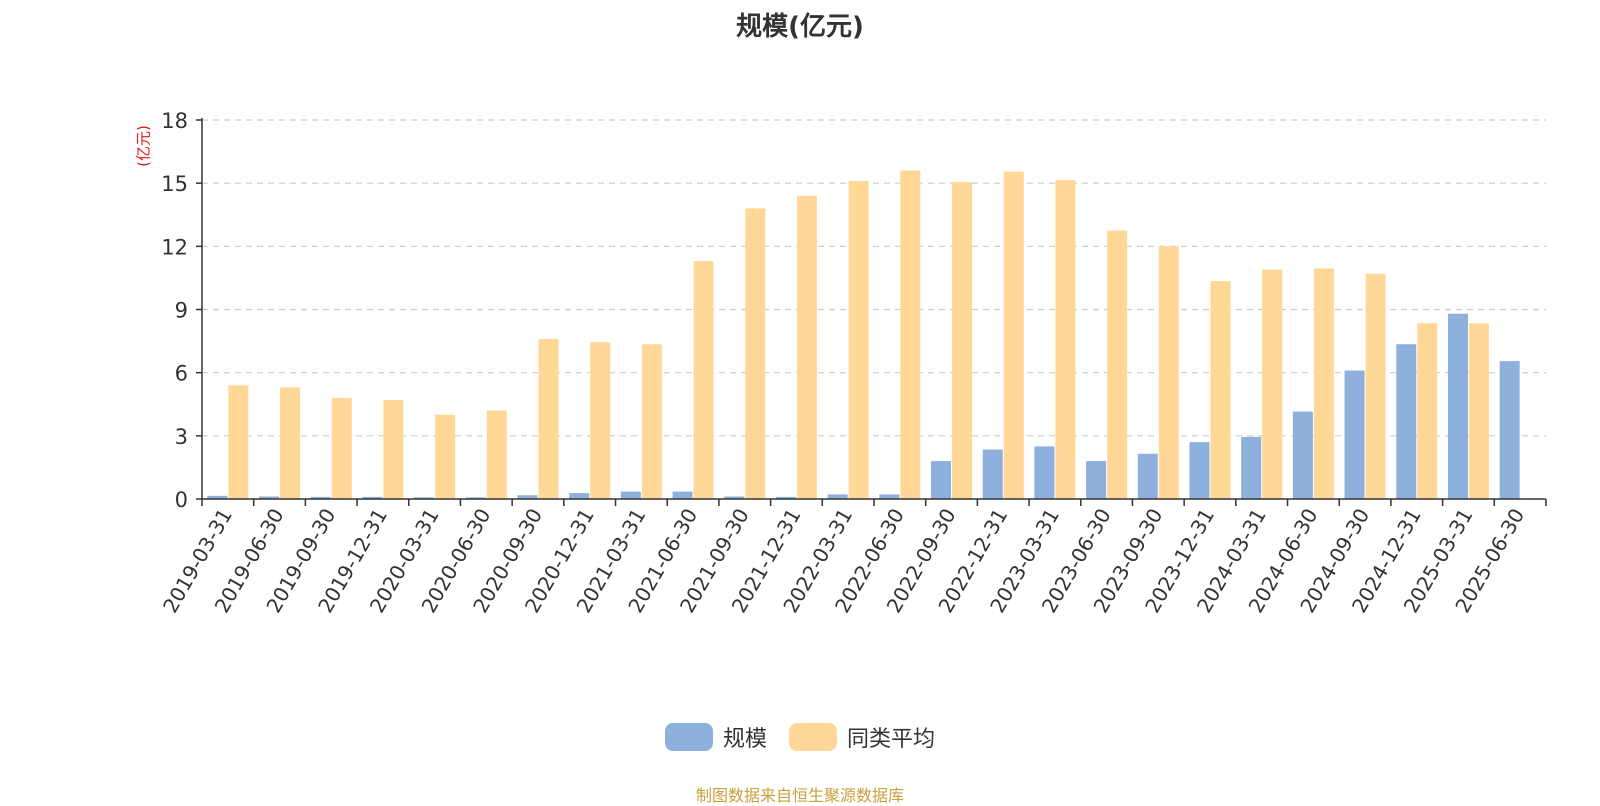 Image resolution: width=1600 pixels, height=806 pixels. Describe the element at coordinates (891, 739) in the screenshot. I see `legend-label-peer-average: 同类平均` at that location.